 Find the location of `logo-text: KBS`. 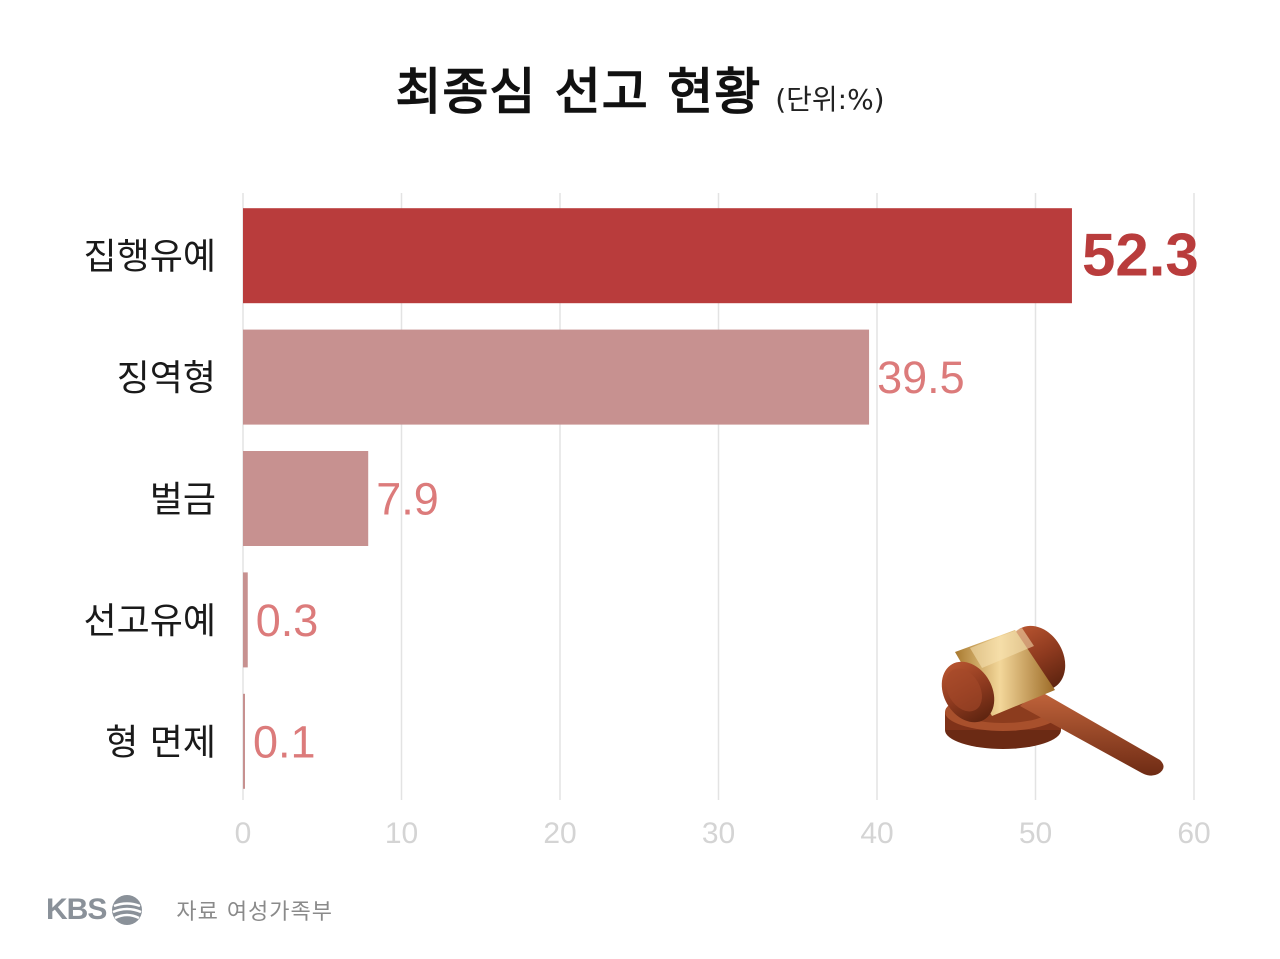

logo-text: KBS is located at coordinates (76, 909).